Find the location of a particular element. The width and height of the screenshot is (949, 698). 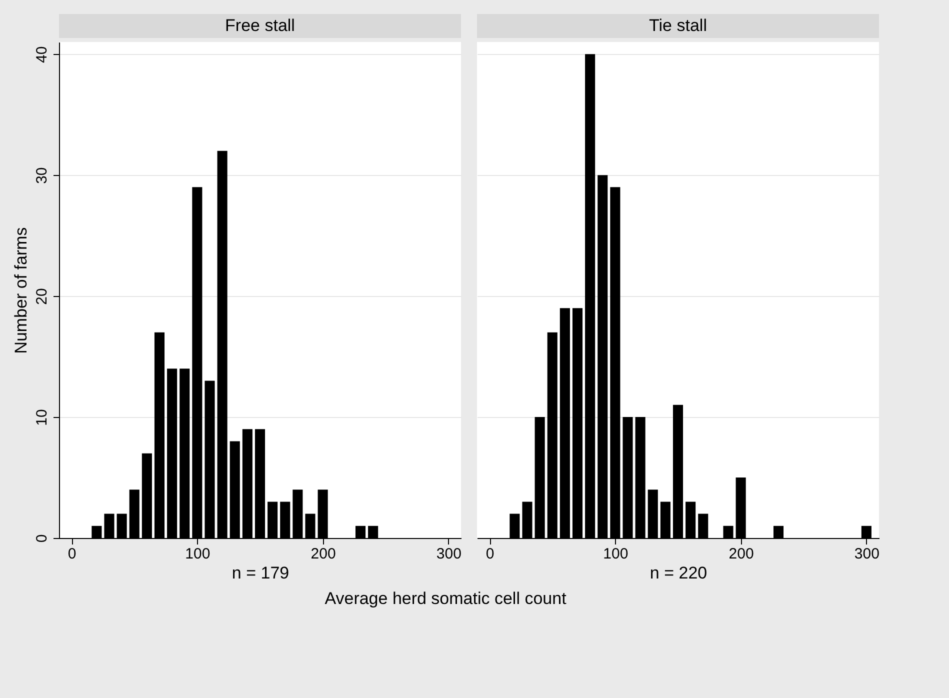

y-tick-label: 40 is located at coordinates (42, 54).